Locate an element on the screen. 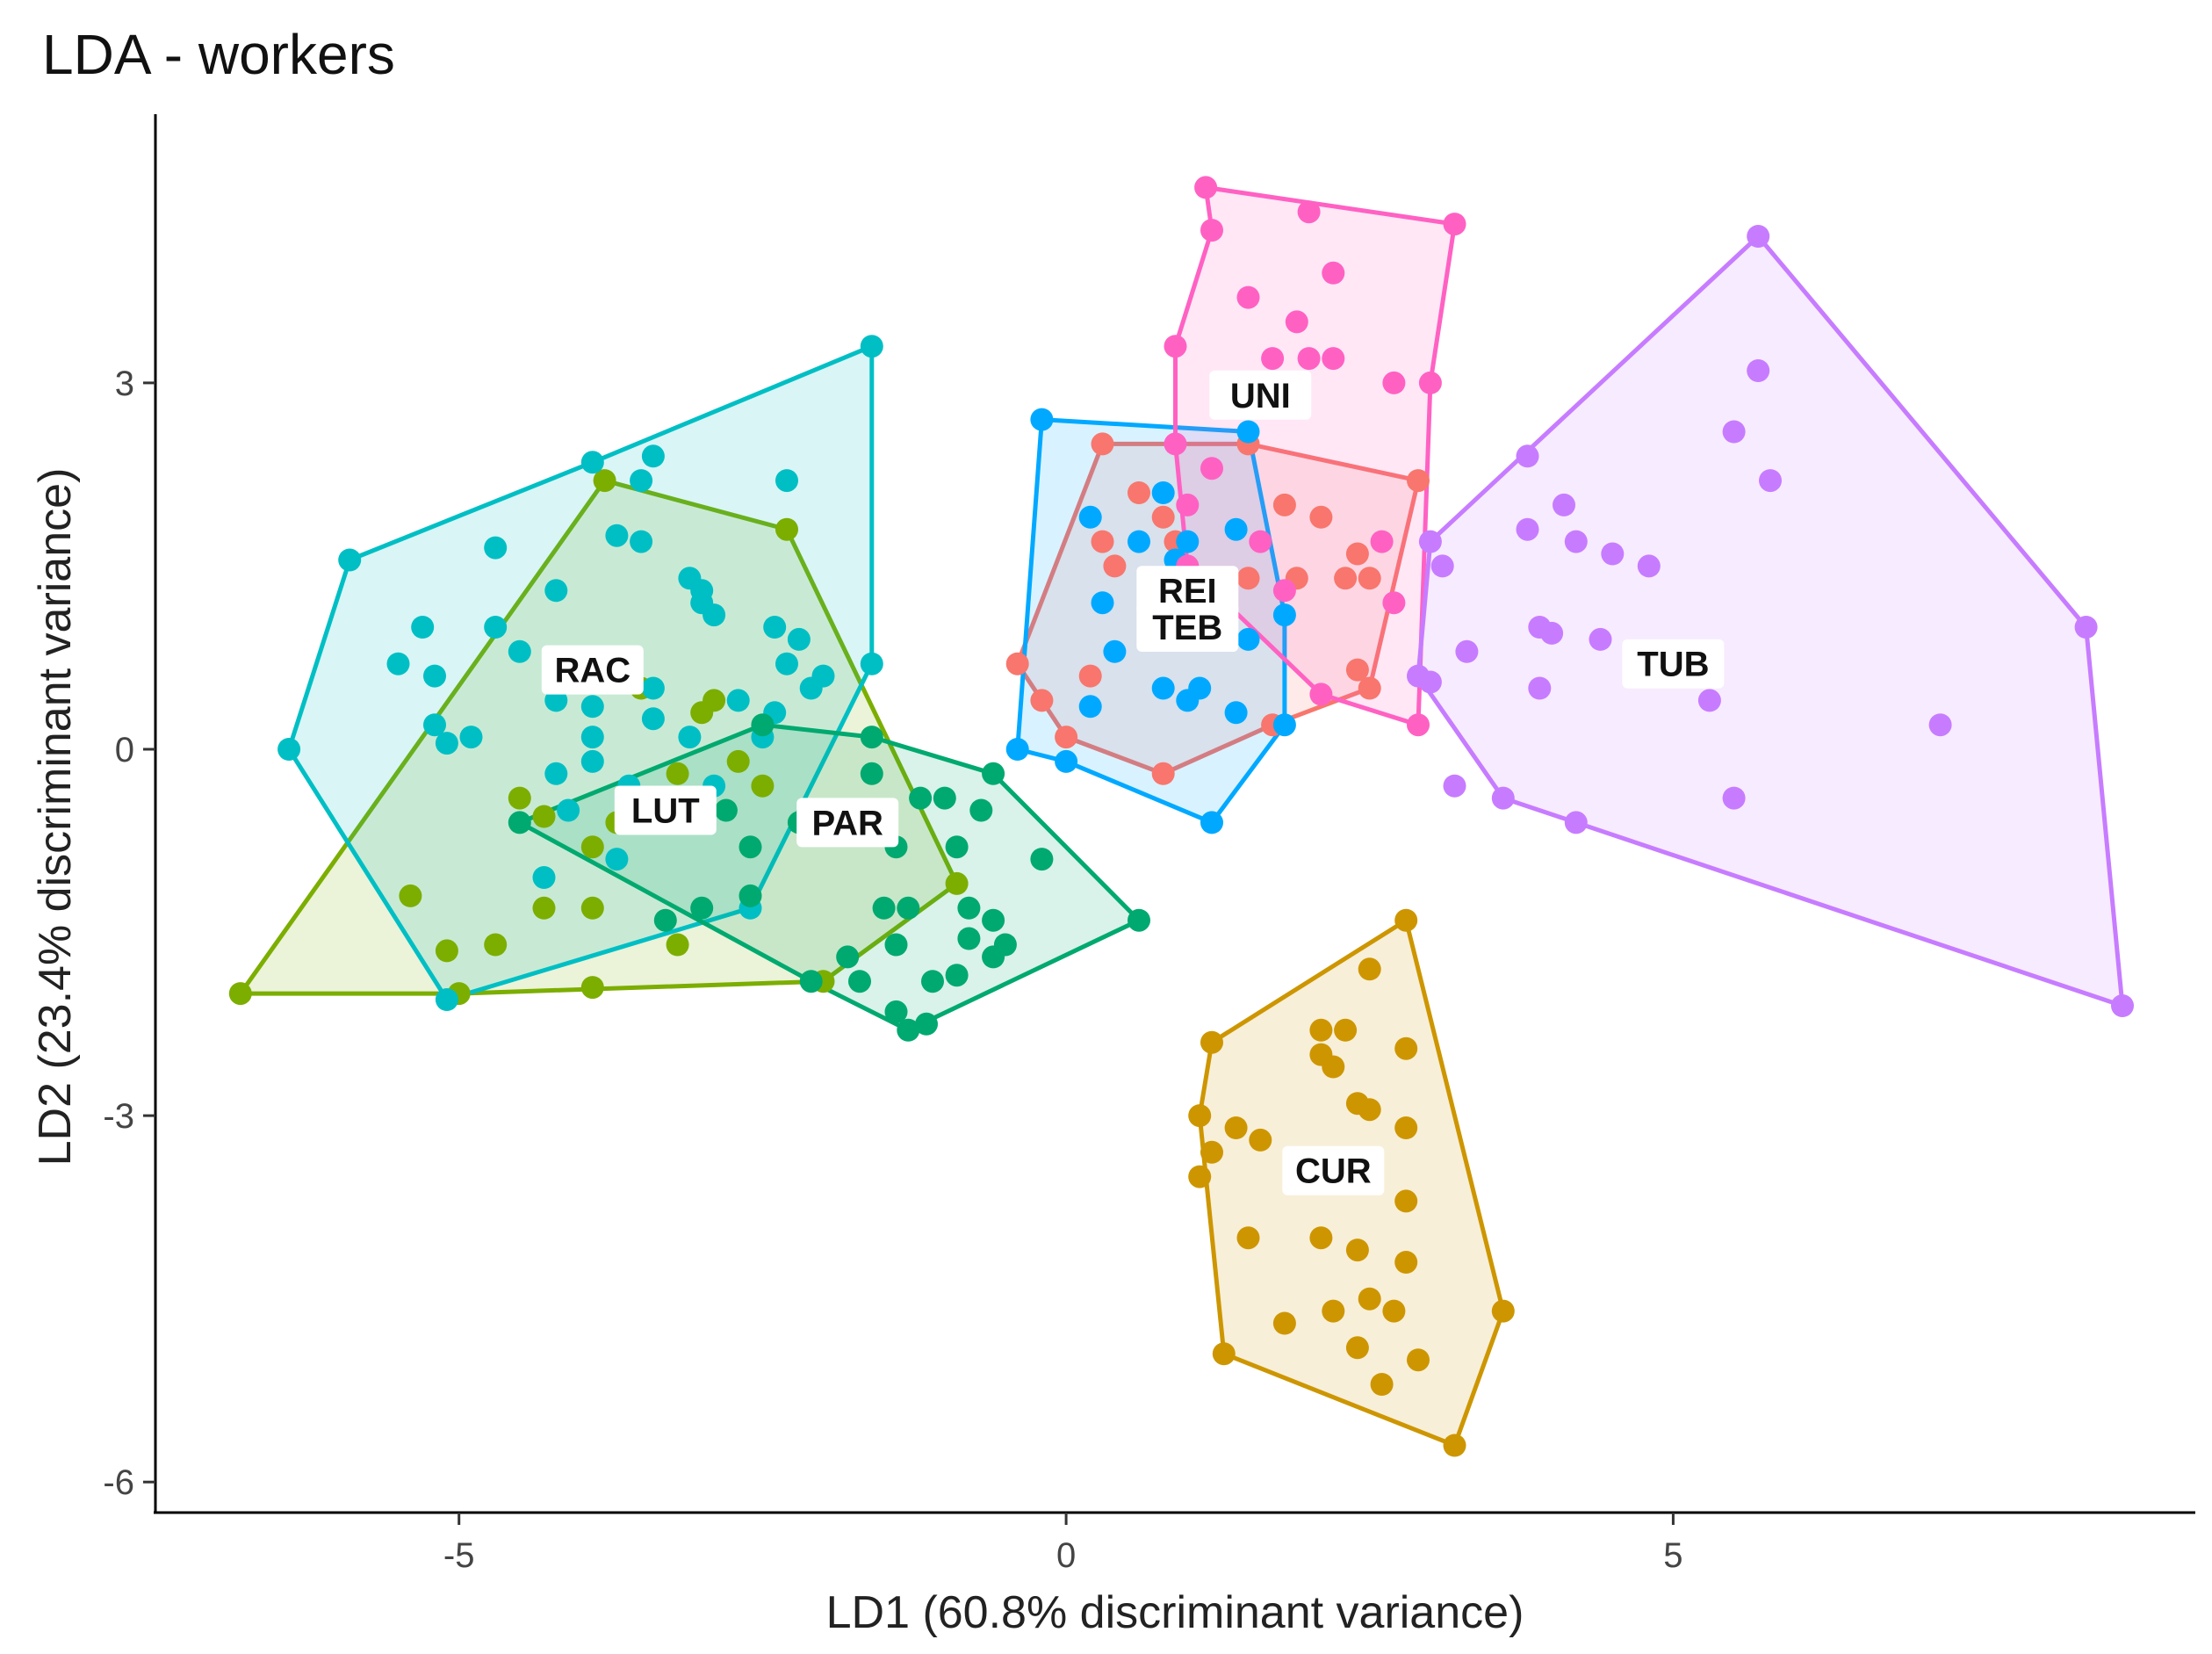 The image size is (2212, 1654). group-label-text: TEB is located at coordinates (1187, 628).